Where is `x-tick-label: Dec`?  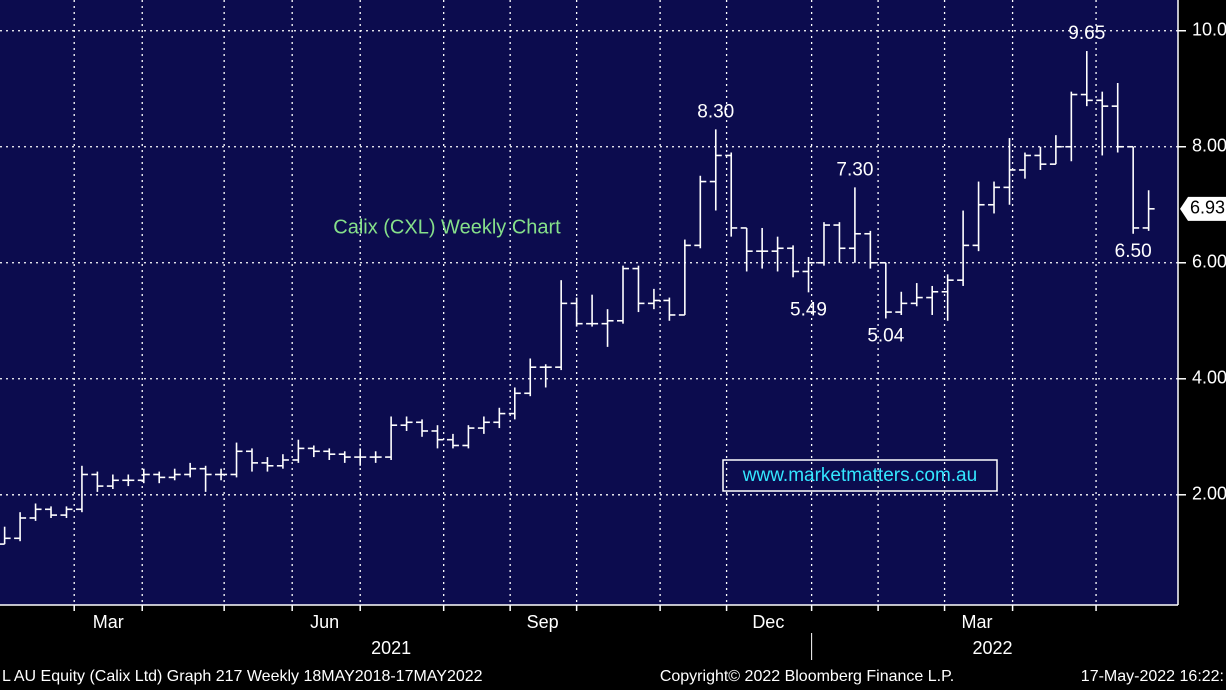 x-tick-label: Dec is located at coordinates (768, 622).